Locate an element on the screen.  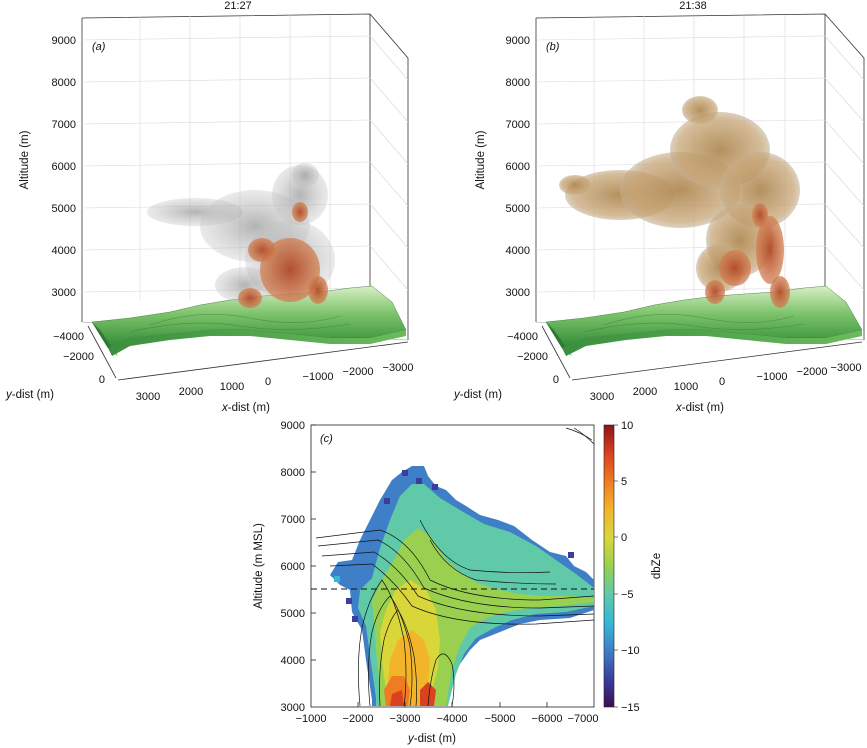
panel-b-y-tick: −4000 is located at coordinates (522, 337).